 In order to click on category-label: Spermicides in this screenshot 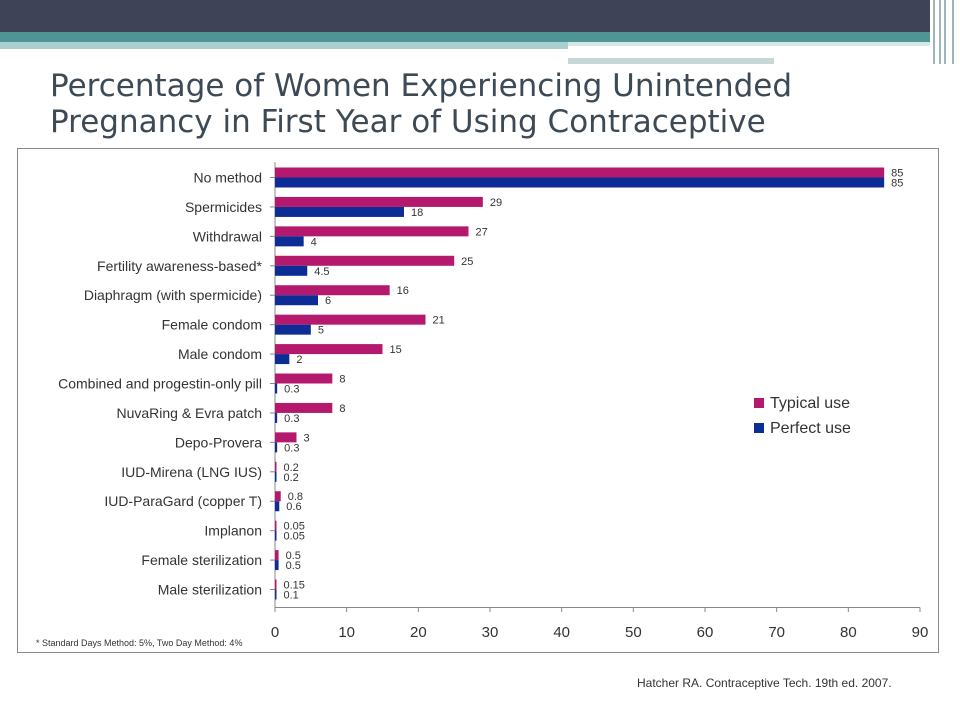, I will do `click(223, 207)`.